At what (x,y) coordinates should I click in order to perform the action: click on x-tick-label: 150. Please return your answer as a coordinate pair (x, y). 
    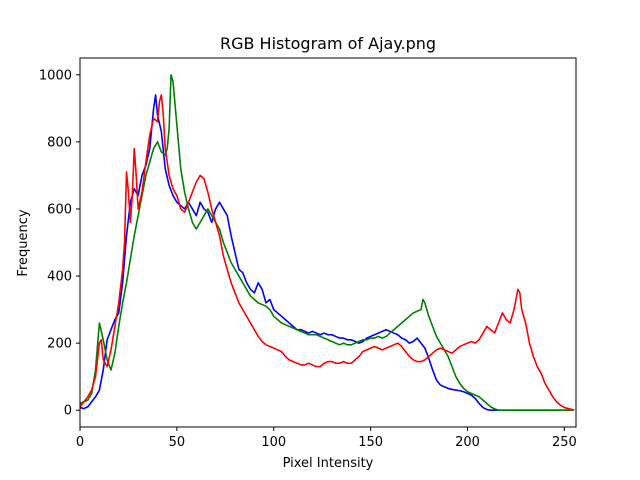
    Looking at the image, I should click on (370, 442).